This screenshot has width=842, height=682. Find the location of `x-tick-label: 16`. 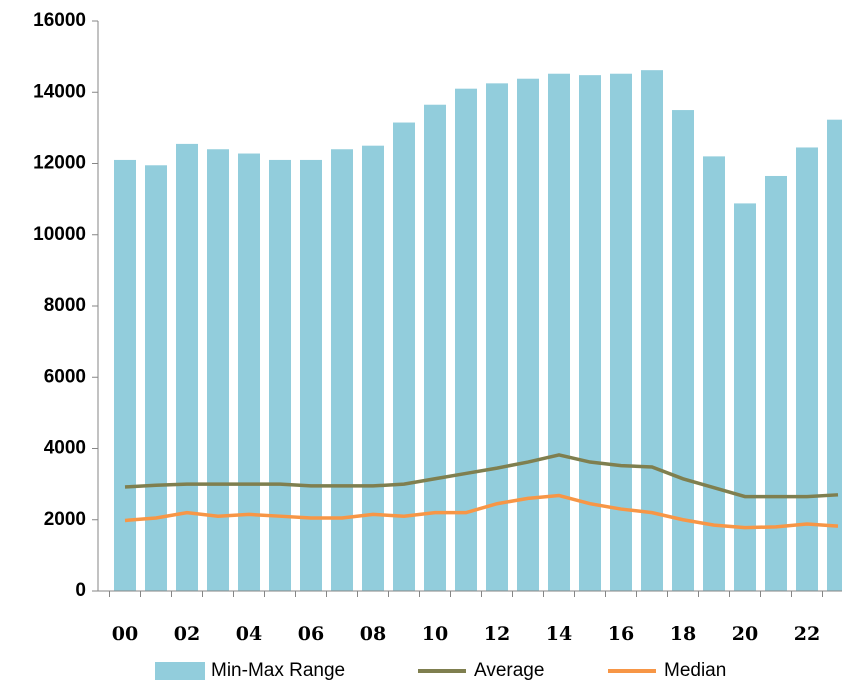

x-tick-label: 16 is located at coordinates (621, 634).